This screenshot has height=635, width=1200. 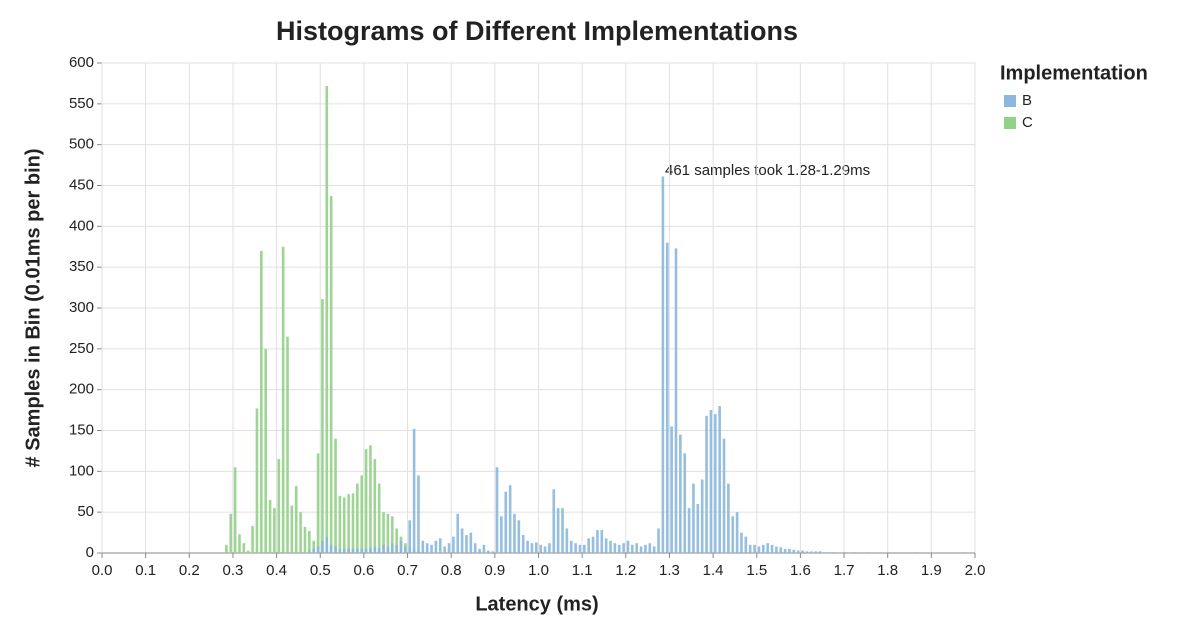 I want to click on x-tick-label: 2.0, so click(x=975, y=570).